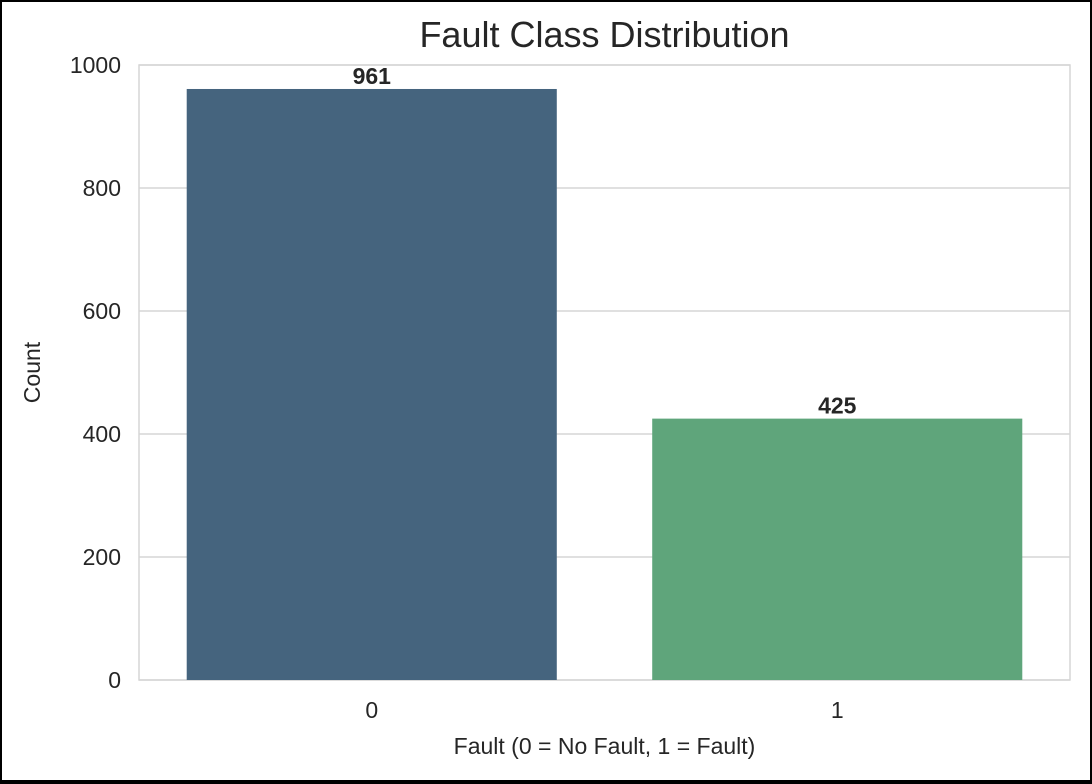 The height and width of the screenshot is (784, 1092). What do you see at coordinates (604, 34) in the screenshot?
I see `chart-title: Fault Class Distribution` at bounding box center [604, 34].